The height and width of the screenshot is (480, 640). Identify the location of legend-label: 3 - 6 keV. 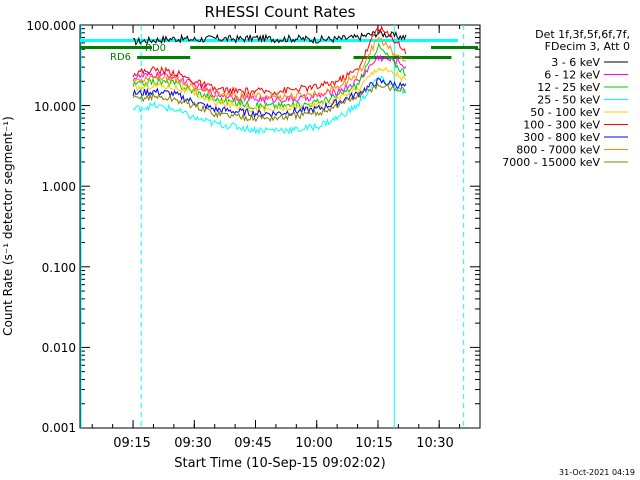
(575, 62).